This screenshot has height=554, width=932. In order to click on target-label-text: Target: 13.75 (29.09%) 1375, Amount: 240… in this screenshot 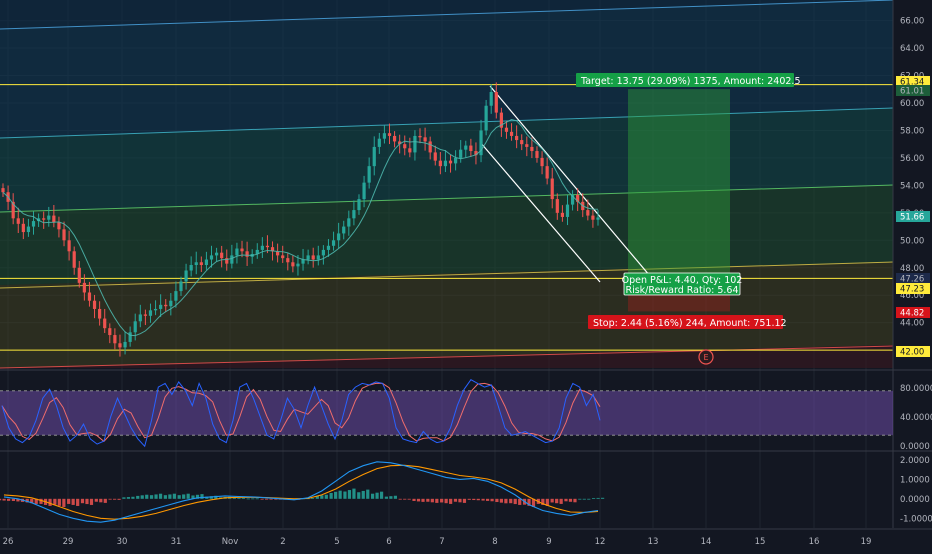, I will do `click(690, 81)`.